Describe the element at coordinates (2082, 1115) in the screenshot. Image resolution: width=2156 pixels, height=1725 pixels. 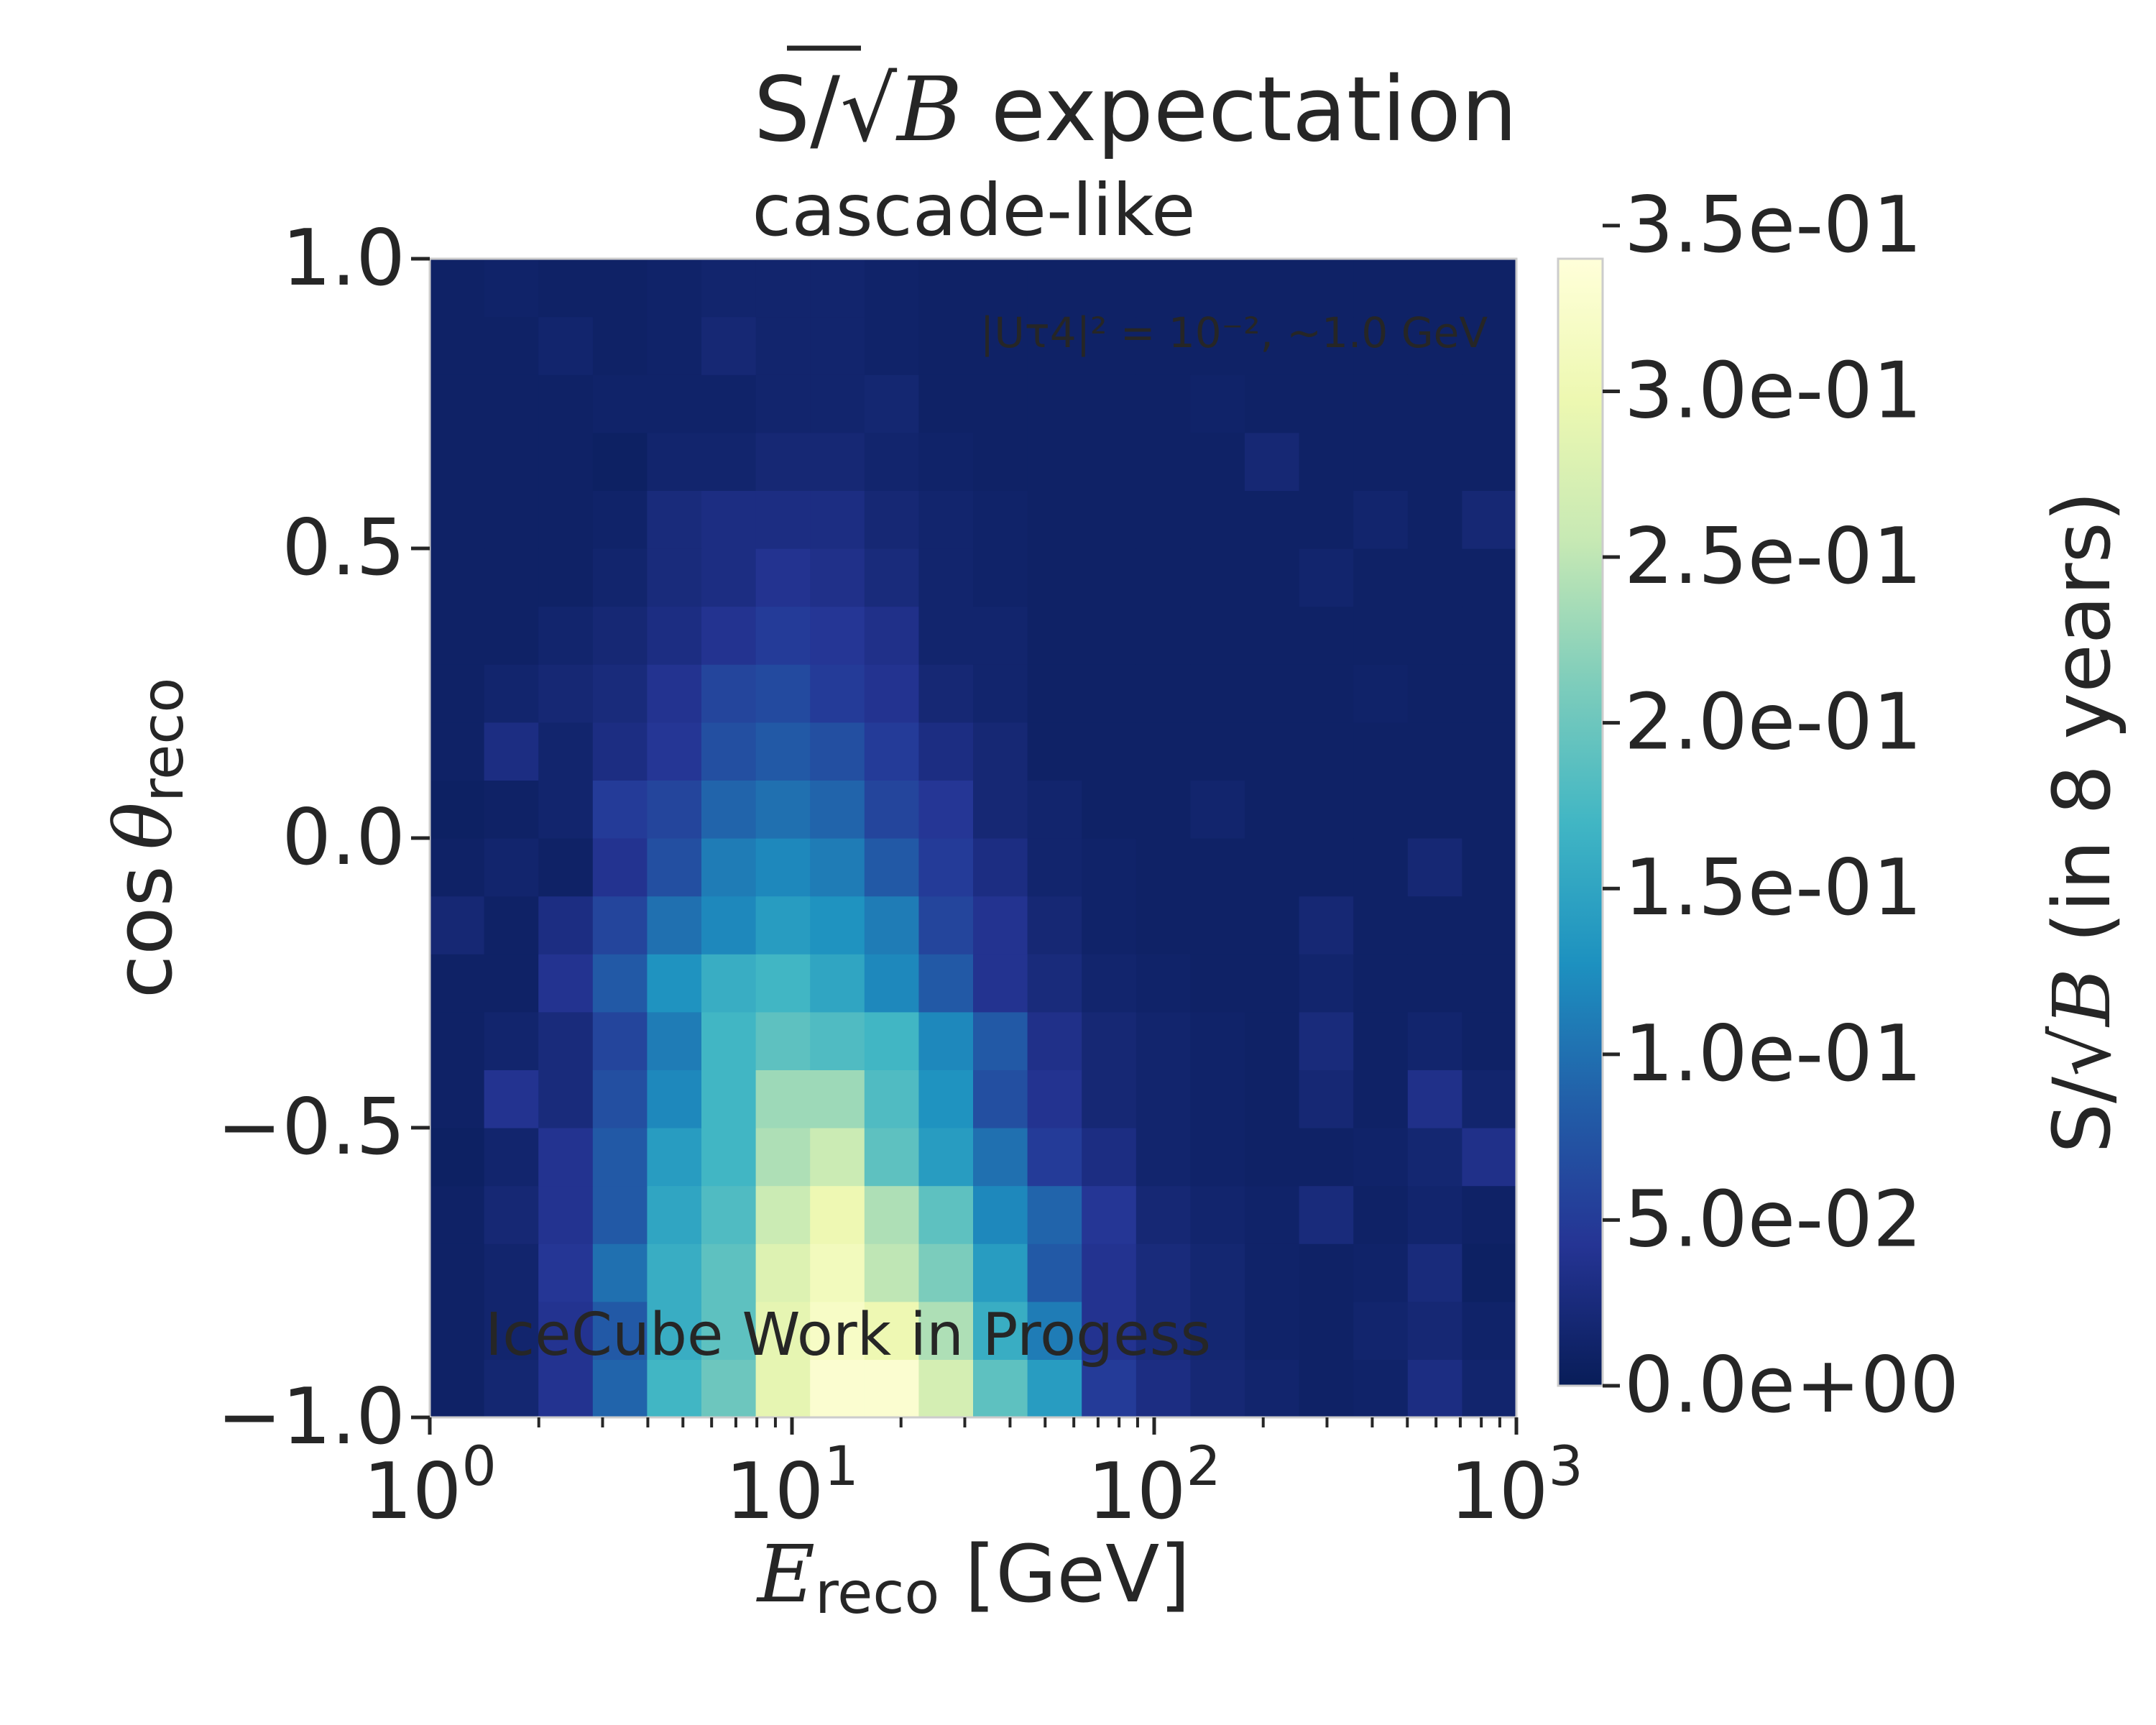
I see `colorbar-label-prefix: S/` at that location.